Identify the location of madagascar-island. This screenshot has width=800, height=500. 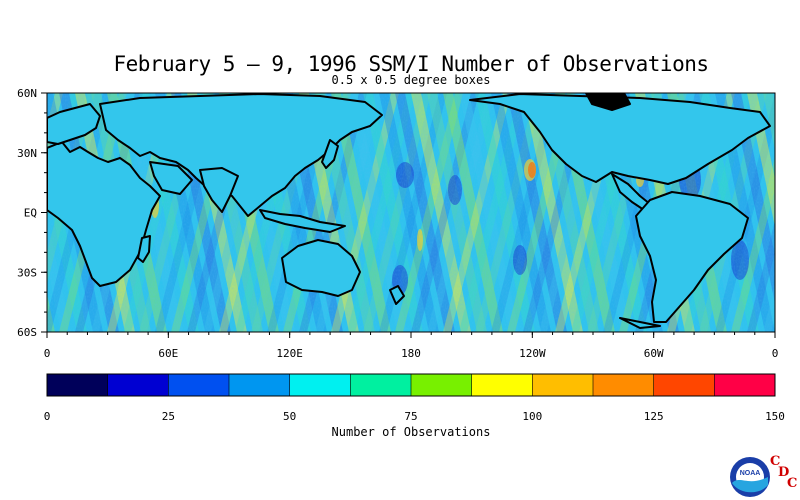
(144, 249).